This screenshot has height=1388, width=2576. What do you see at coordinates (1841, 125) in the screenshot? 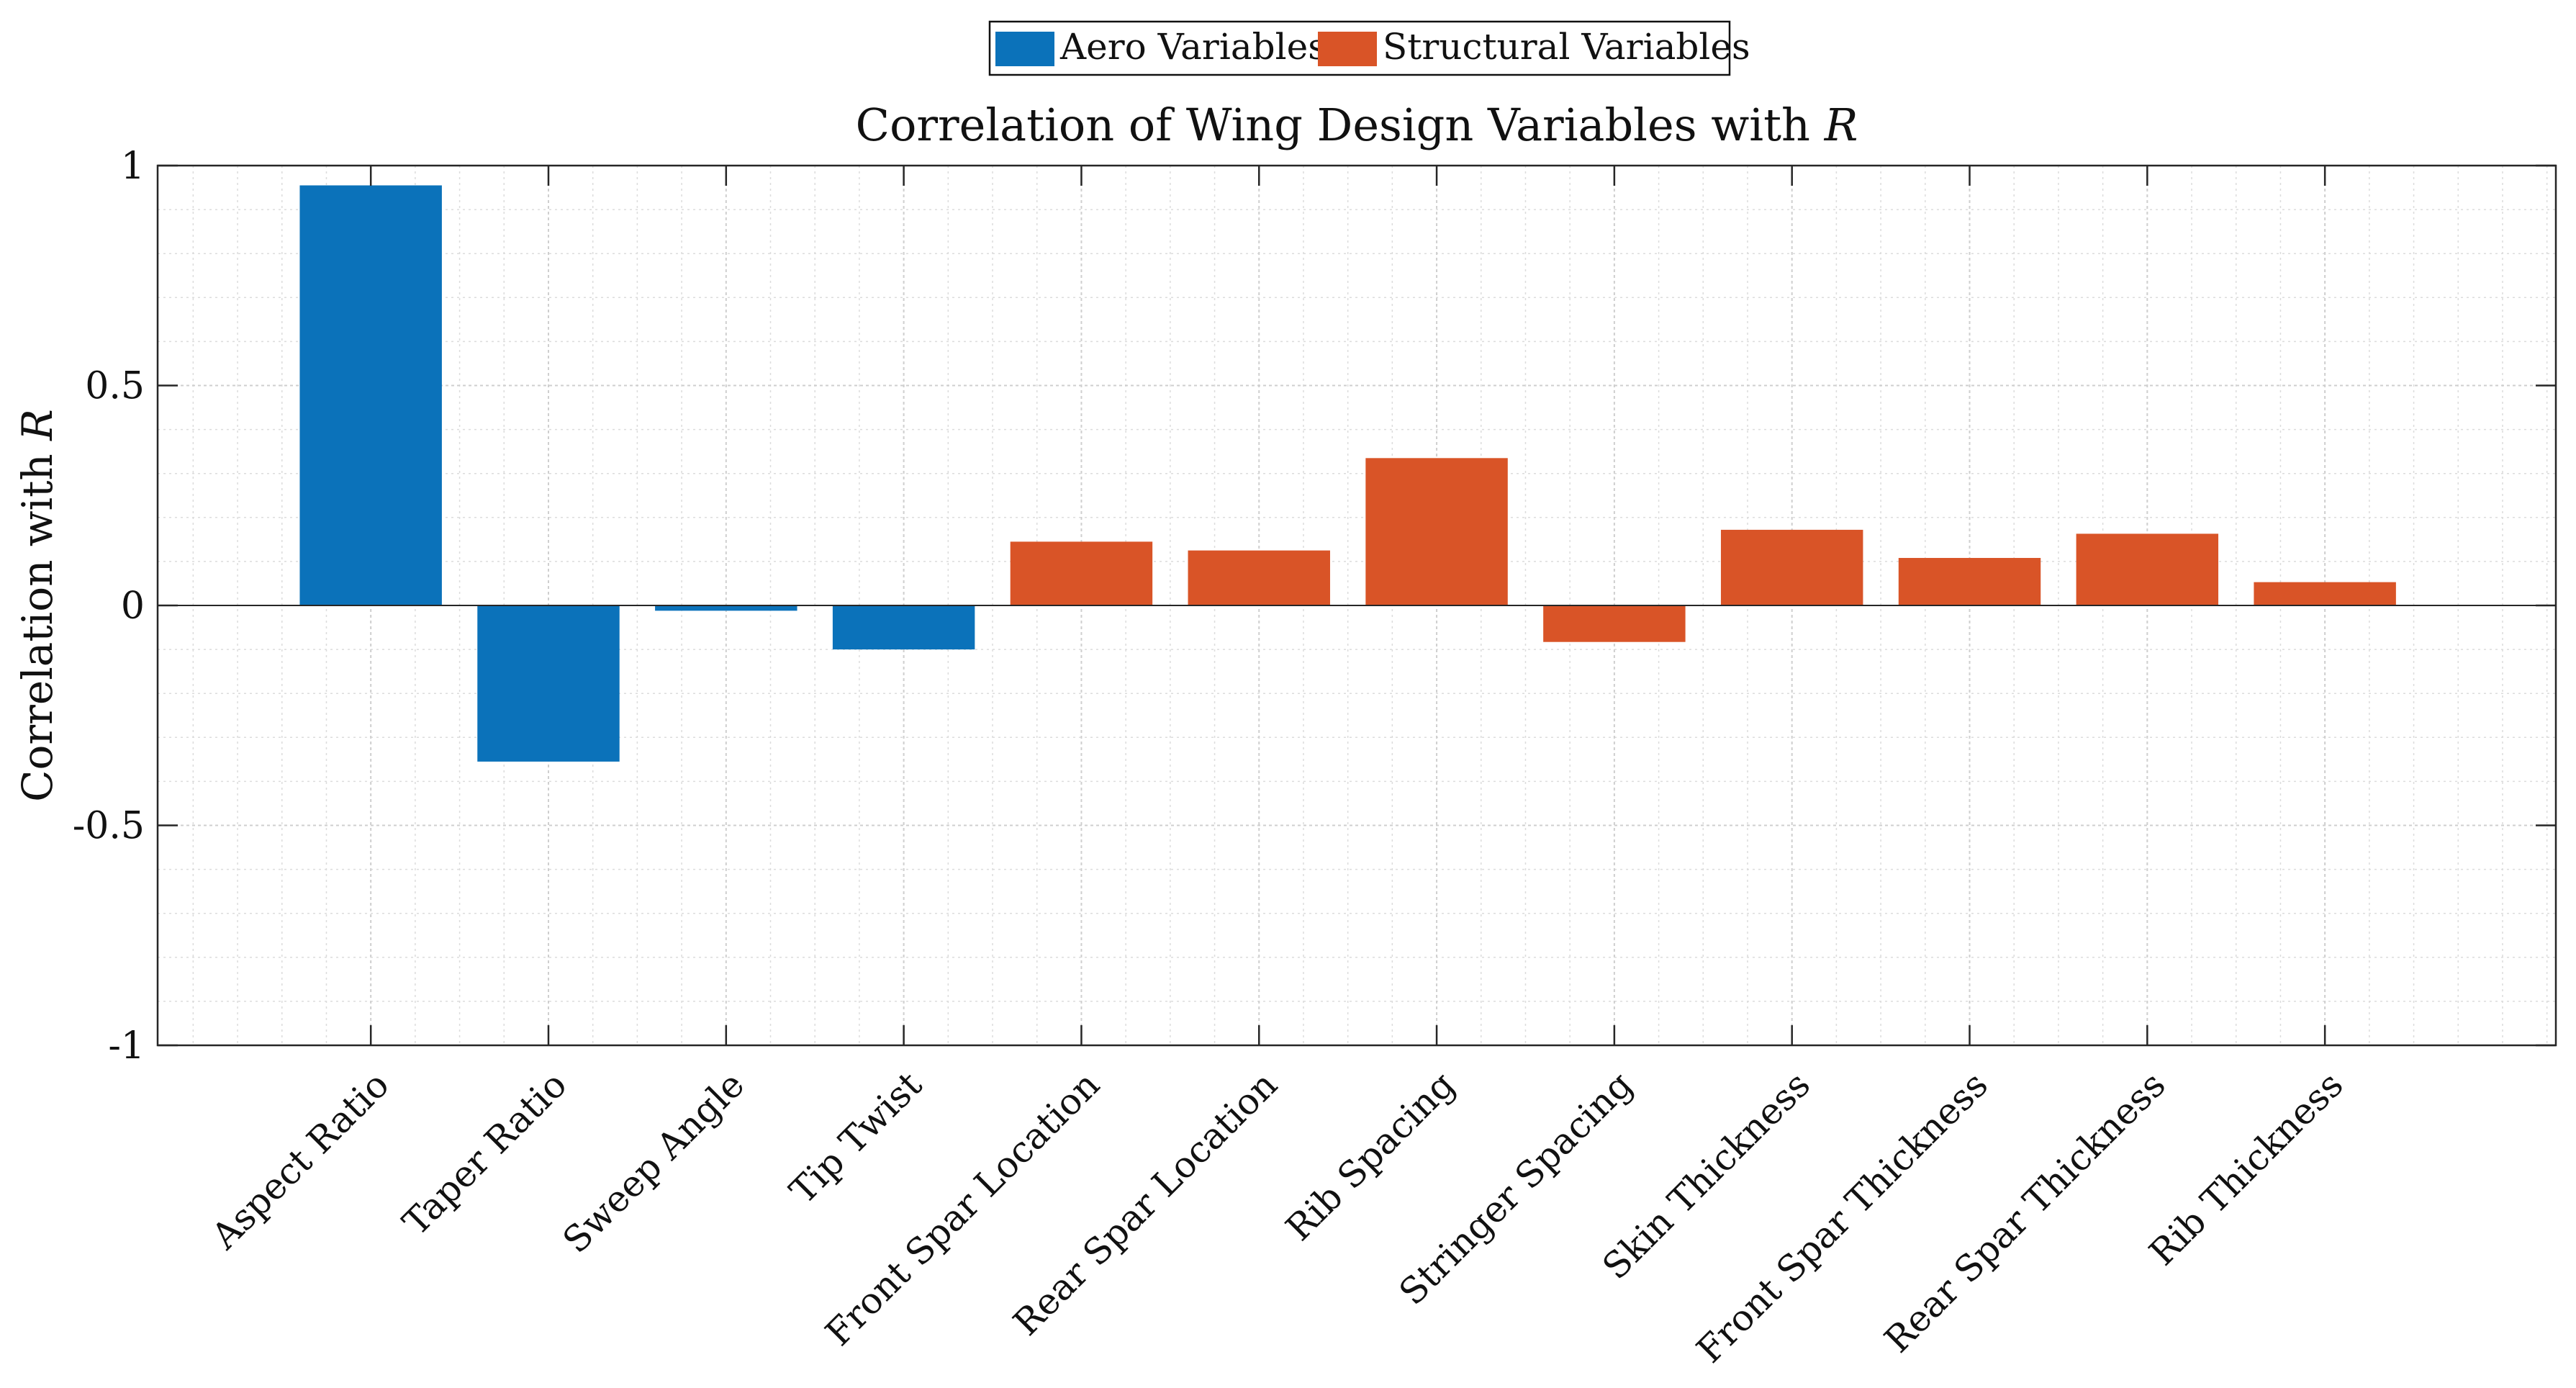
I see `chart-title-variable: R` at bounding box center [1841, 125].